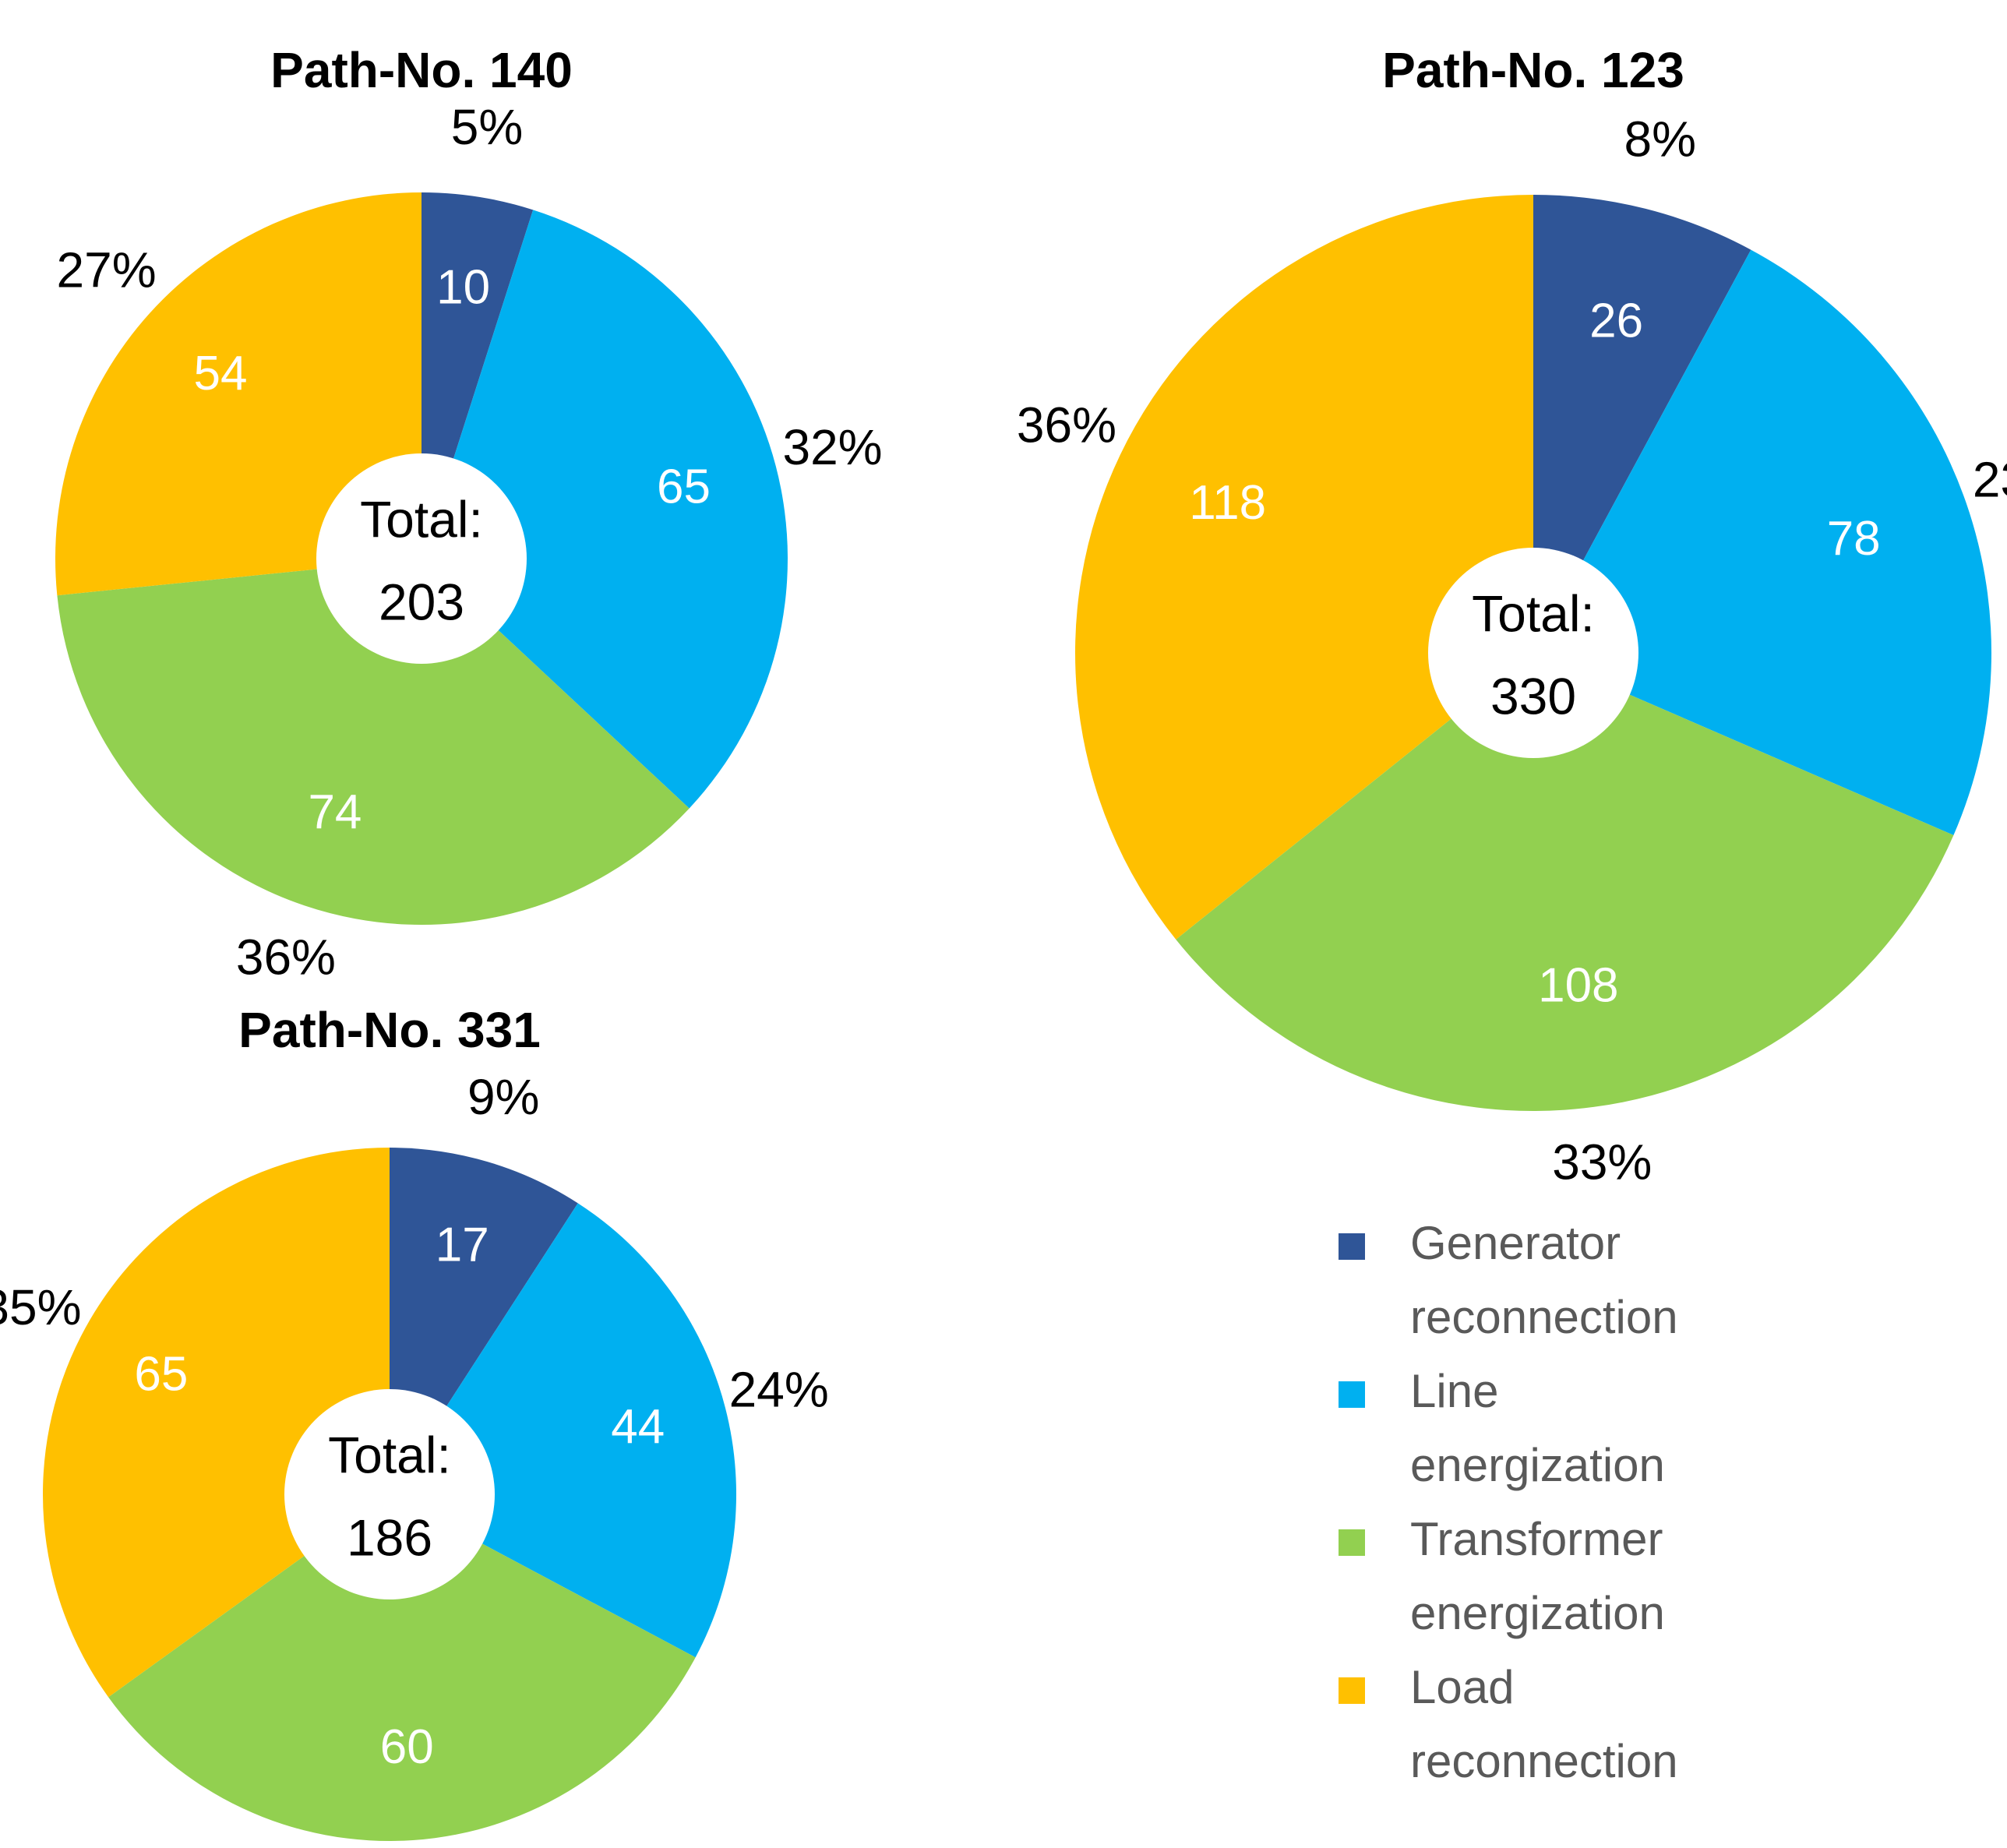 The image size is (2007, 1848). I want to click on value-label-load: 54, so click(221, 373).